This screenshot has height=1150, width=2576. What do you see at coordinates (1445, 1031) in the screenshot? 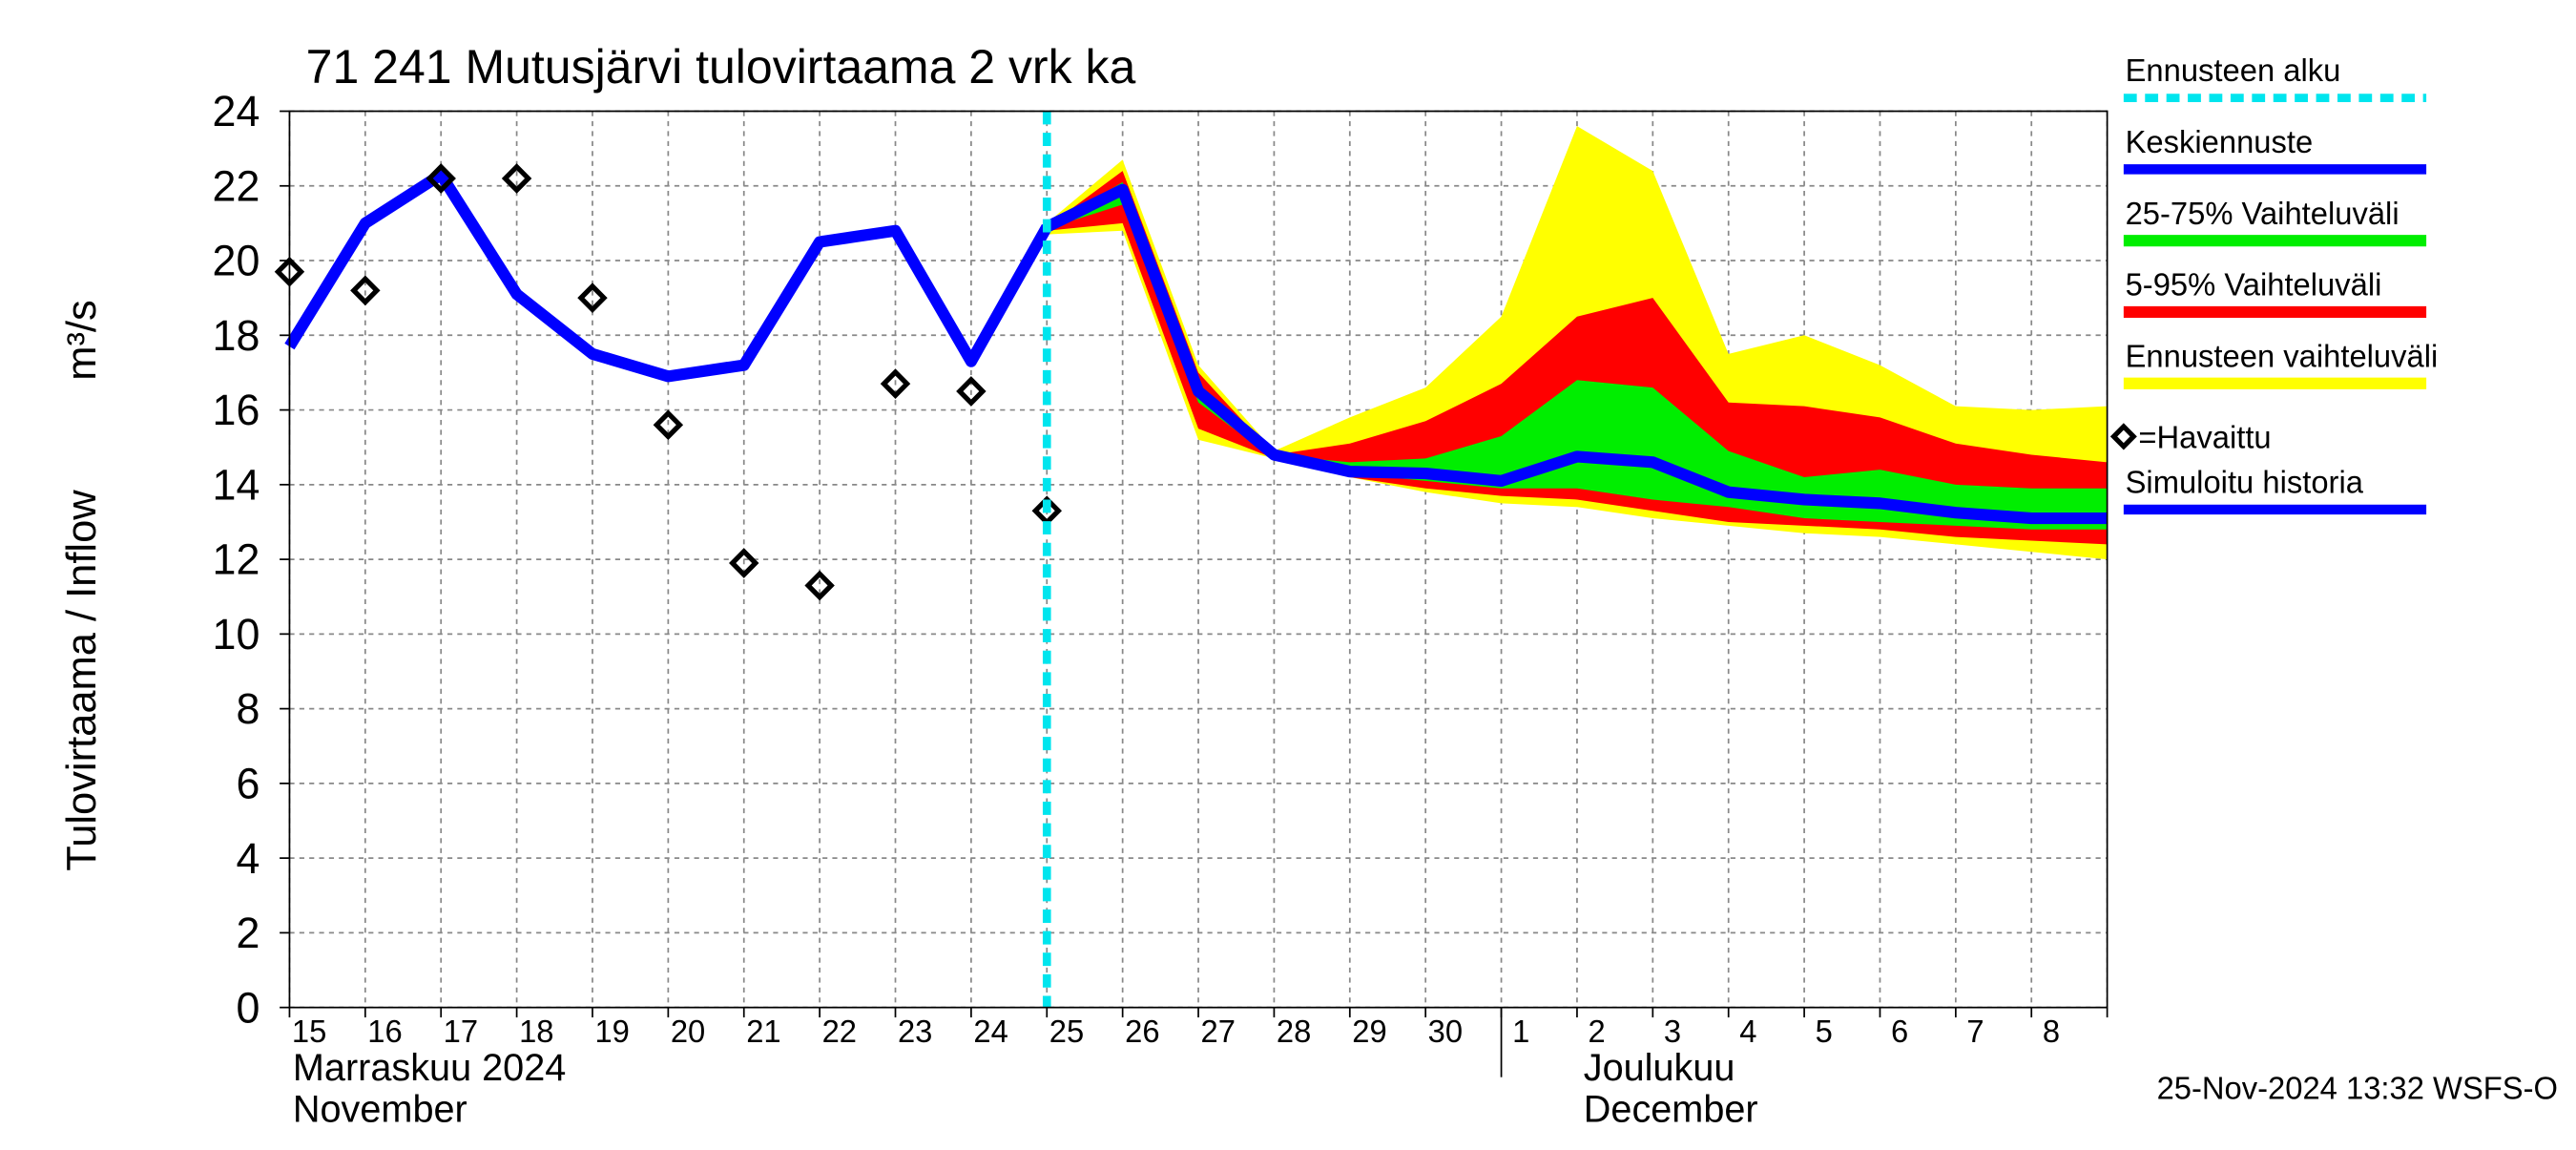
I see `x-tick-label: 30` at bounding box center [1445, 1031].